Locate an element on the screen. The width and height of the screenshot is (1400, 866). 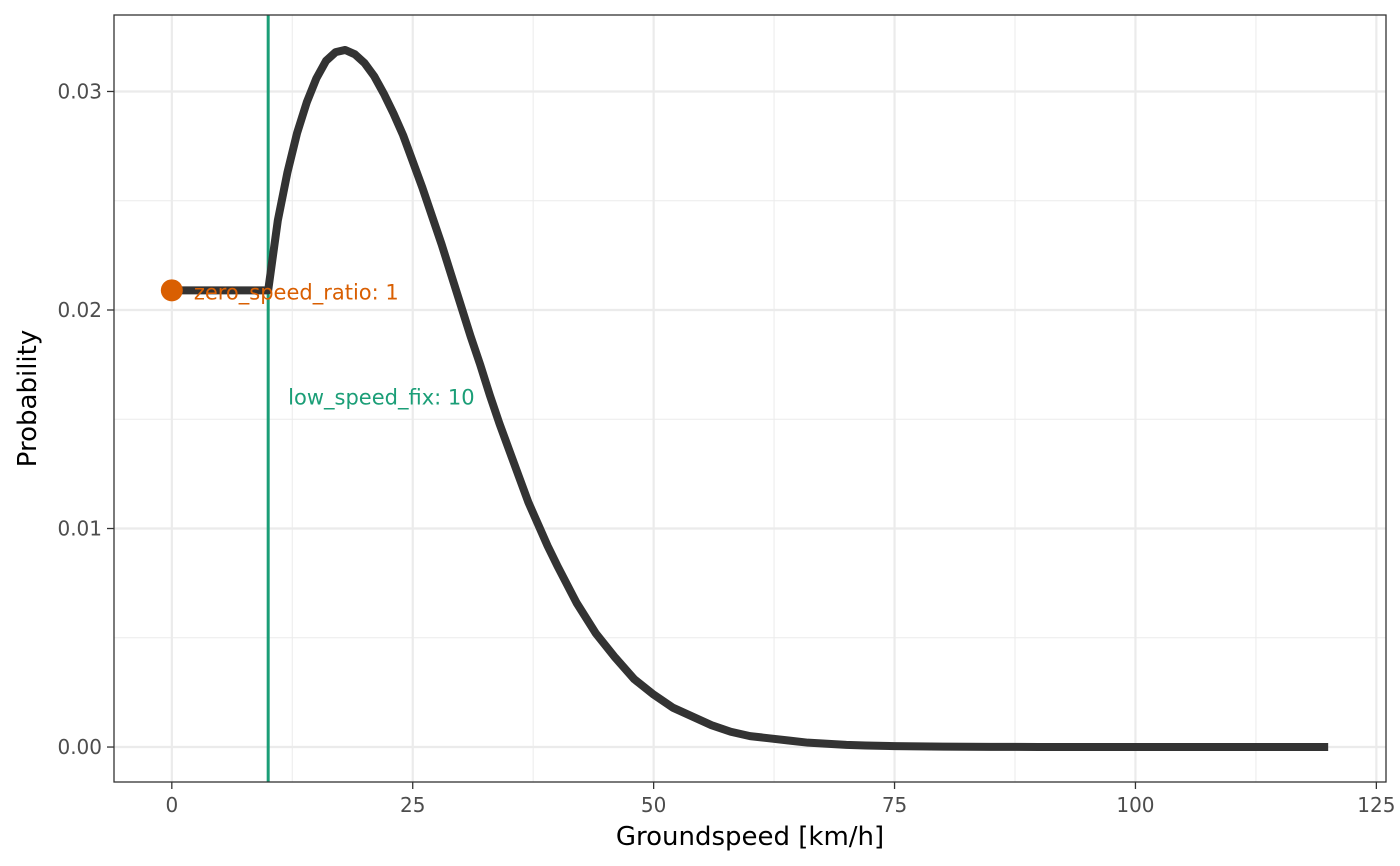
y-tick-label: 0.00 is located at coordinates (79, 747).